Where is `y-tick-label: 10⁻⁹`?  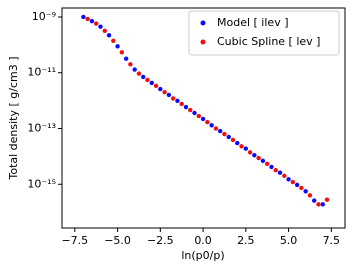 y-tick-label: 10⁻⁹ is located at coordinates (44, 16).